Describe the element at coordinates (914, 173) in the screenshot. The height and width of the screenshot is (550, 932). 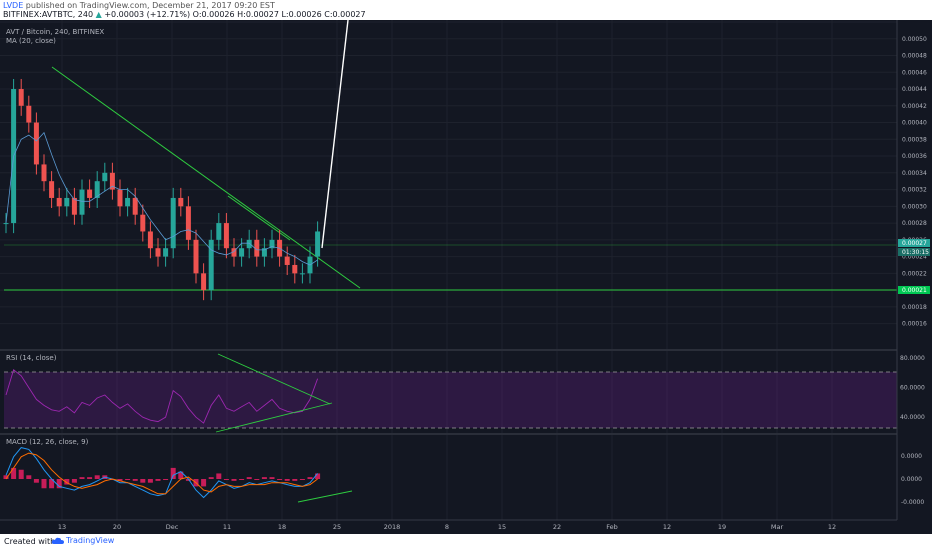
I see `price-tick-label: 0.00034` at that location.